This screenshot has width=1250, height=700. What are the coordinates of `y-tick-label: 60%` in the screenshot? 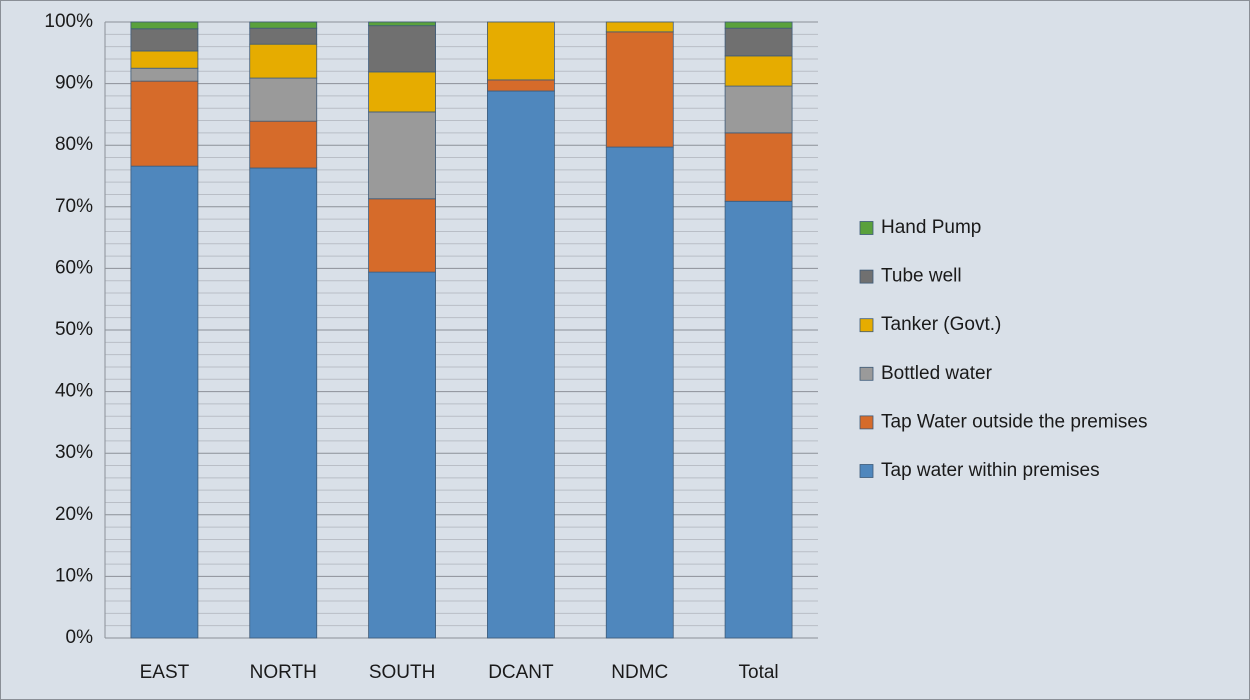 It's located at (74, 267).